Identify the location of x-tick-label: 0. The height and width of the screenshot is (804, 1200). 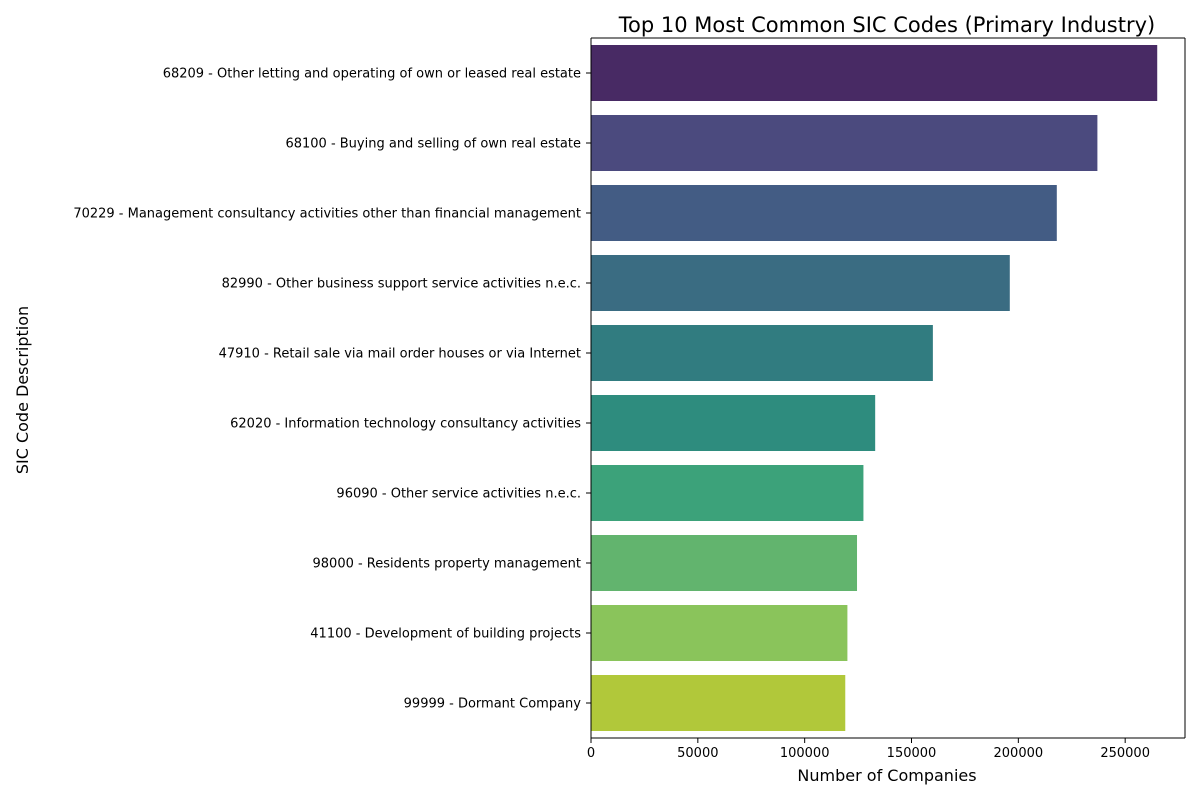
(591, 753).